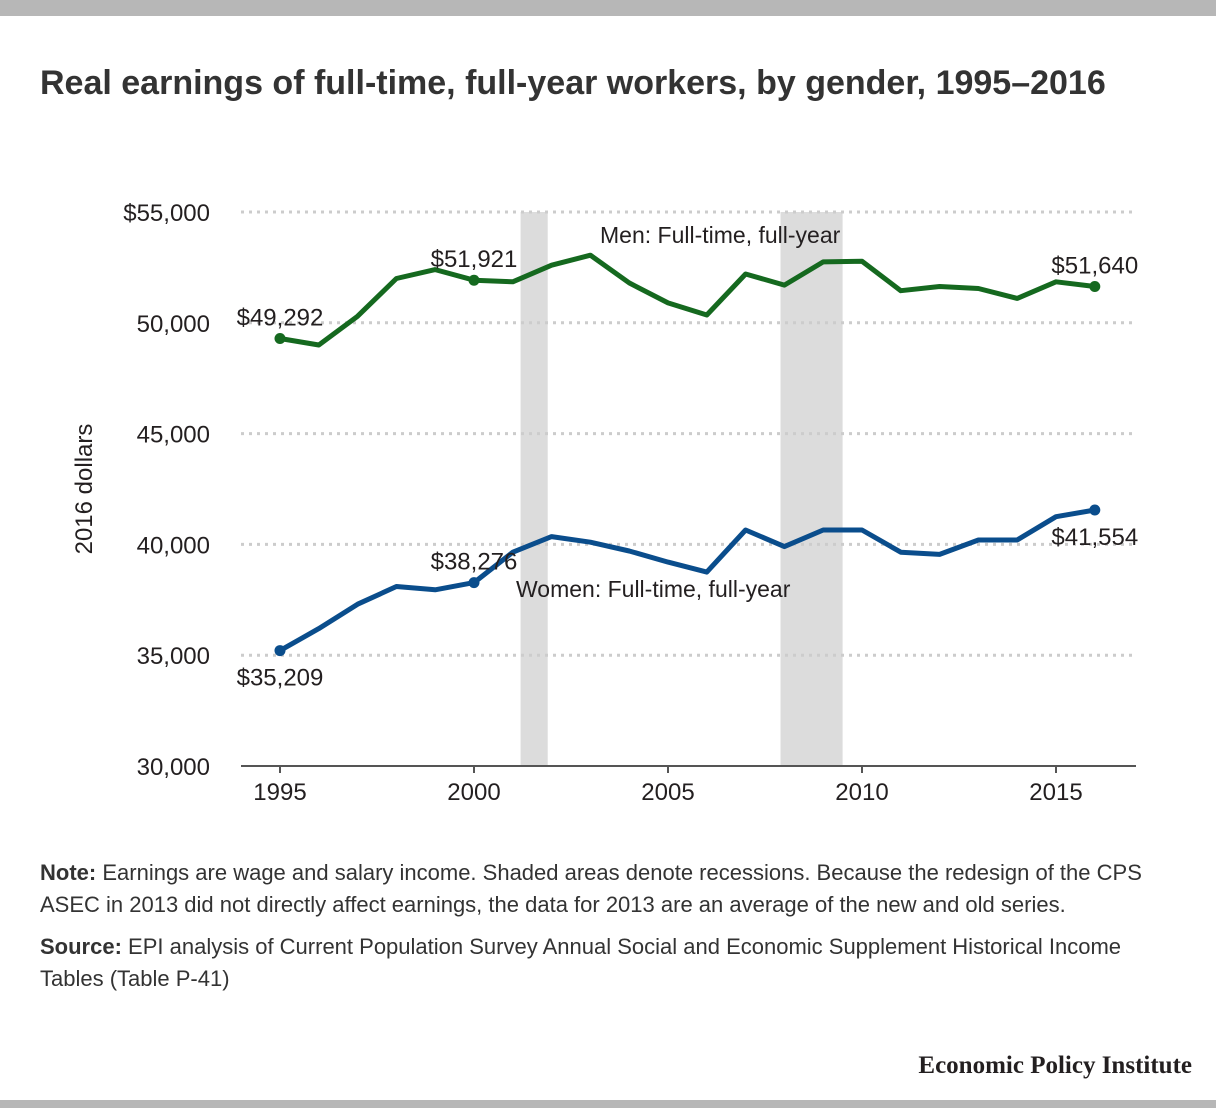 The image size is (1216, 1108). I want to click on y-tick-label: 45,000, so click(173, 435).